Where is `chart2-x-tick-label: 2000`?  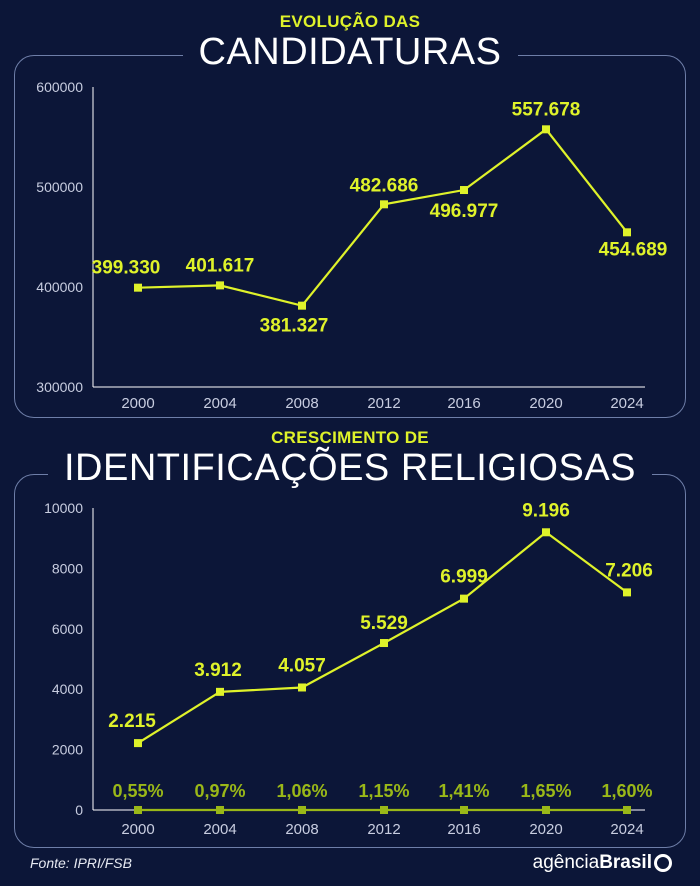 chart2-x-tick-label: 2000 is located at coordinates (137, 829).